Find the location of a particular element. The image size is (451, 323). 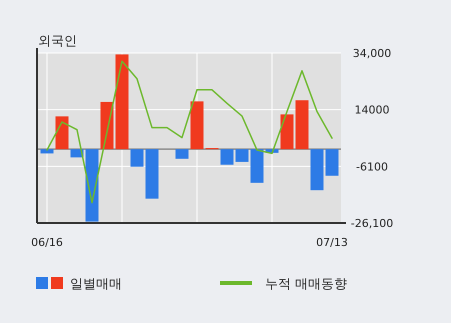

chart-title: 외국인 is located at coordinates (57, 41).